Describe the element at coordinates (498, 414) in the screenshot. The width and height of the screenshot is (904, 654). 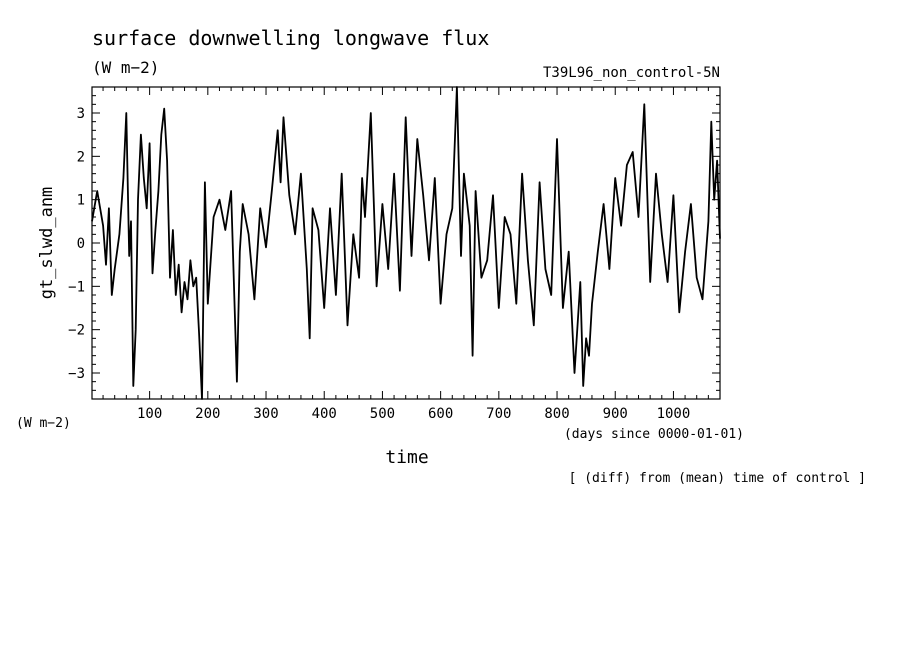
I see `x-tick-label: 700` at that location.